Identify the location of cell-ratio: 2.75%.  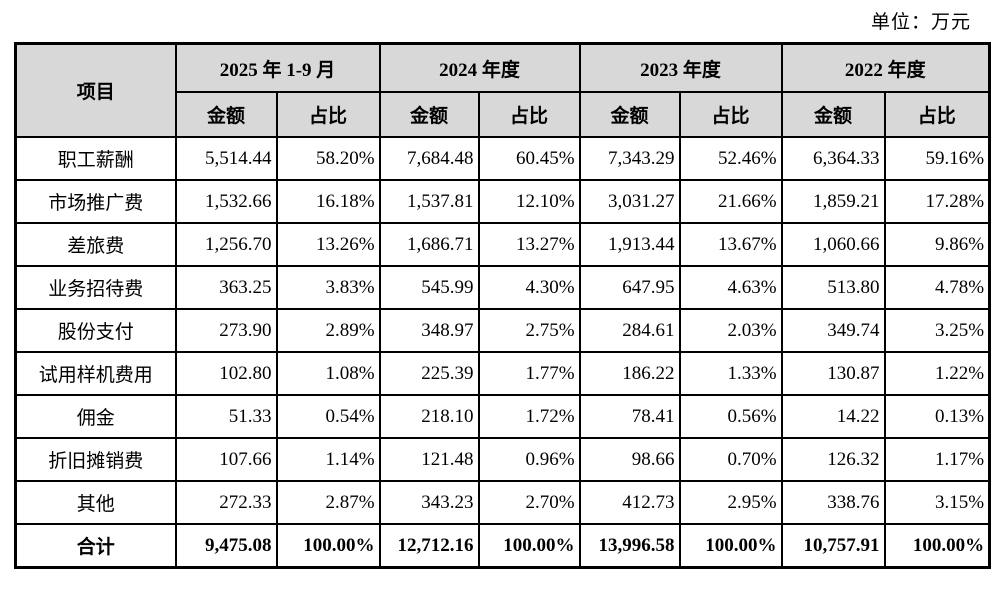
(529, 330).